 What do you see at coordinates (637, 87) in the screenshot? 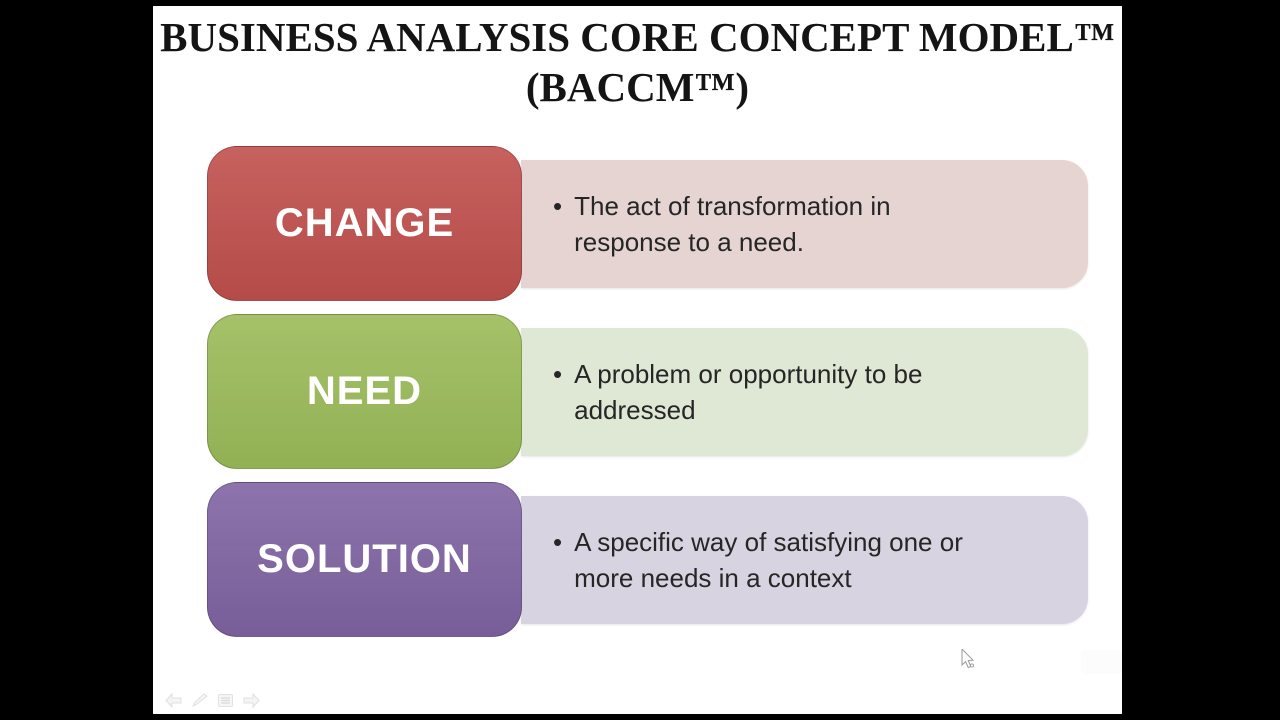
I see `slide-title-line2: (BACCM™)` at bounding box center [637, 87].